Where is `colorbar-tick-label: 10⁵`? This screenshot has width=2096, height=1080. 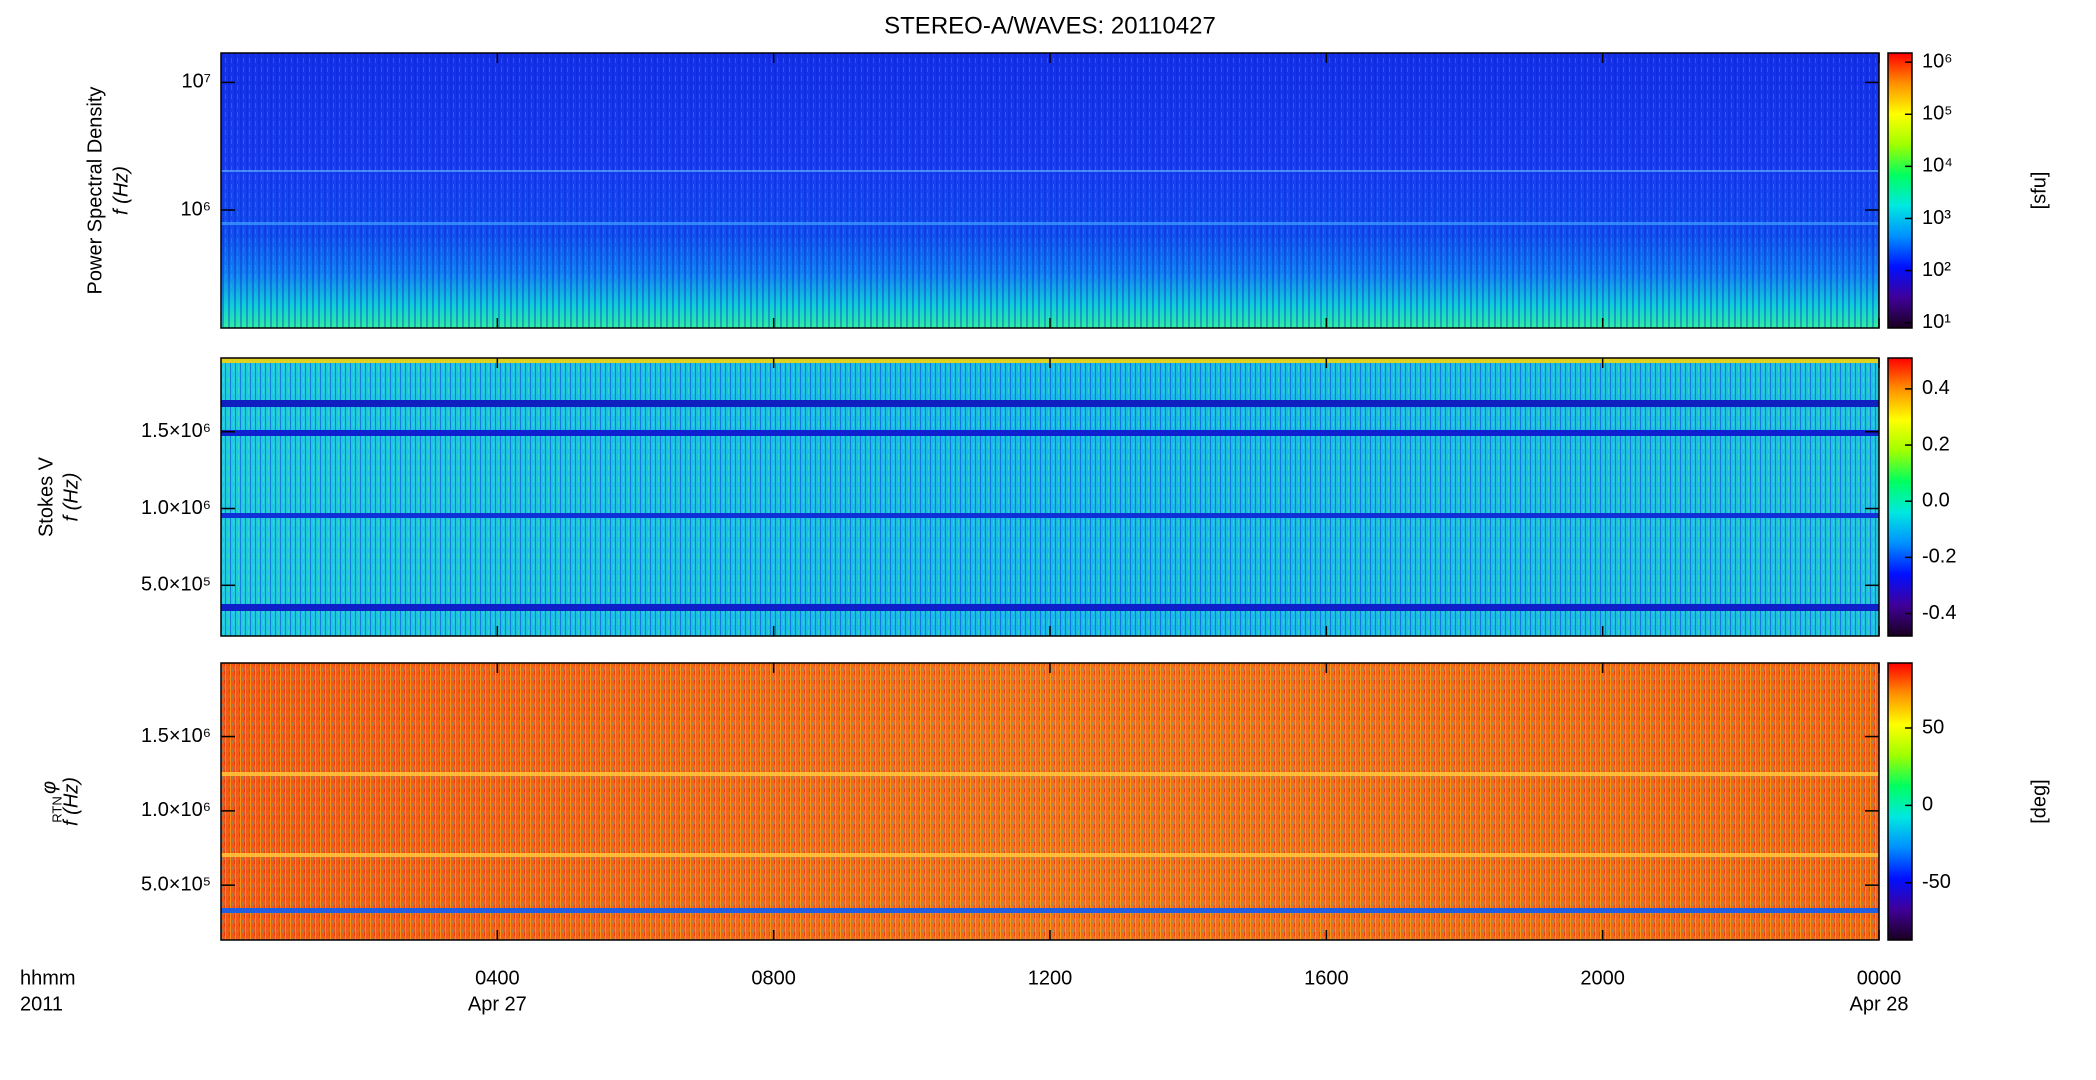
colorbar-tick-label: 10⁵ is located at coordinates (1937, 114).